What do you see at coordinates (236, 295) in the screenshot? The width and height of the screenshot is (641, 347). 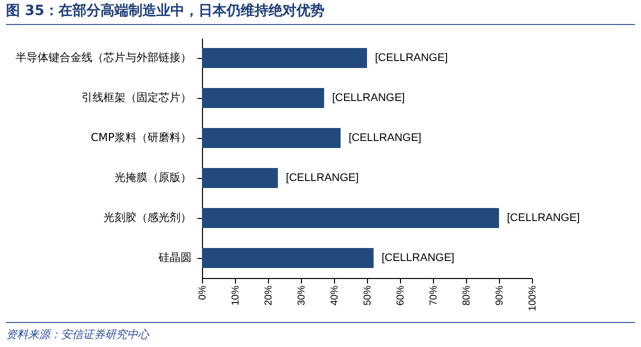 I see `x-tick-label: 10%` at bounding box center [236, 295].